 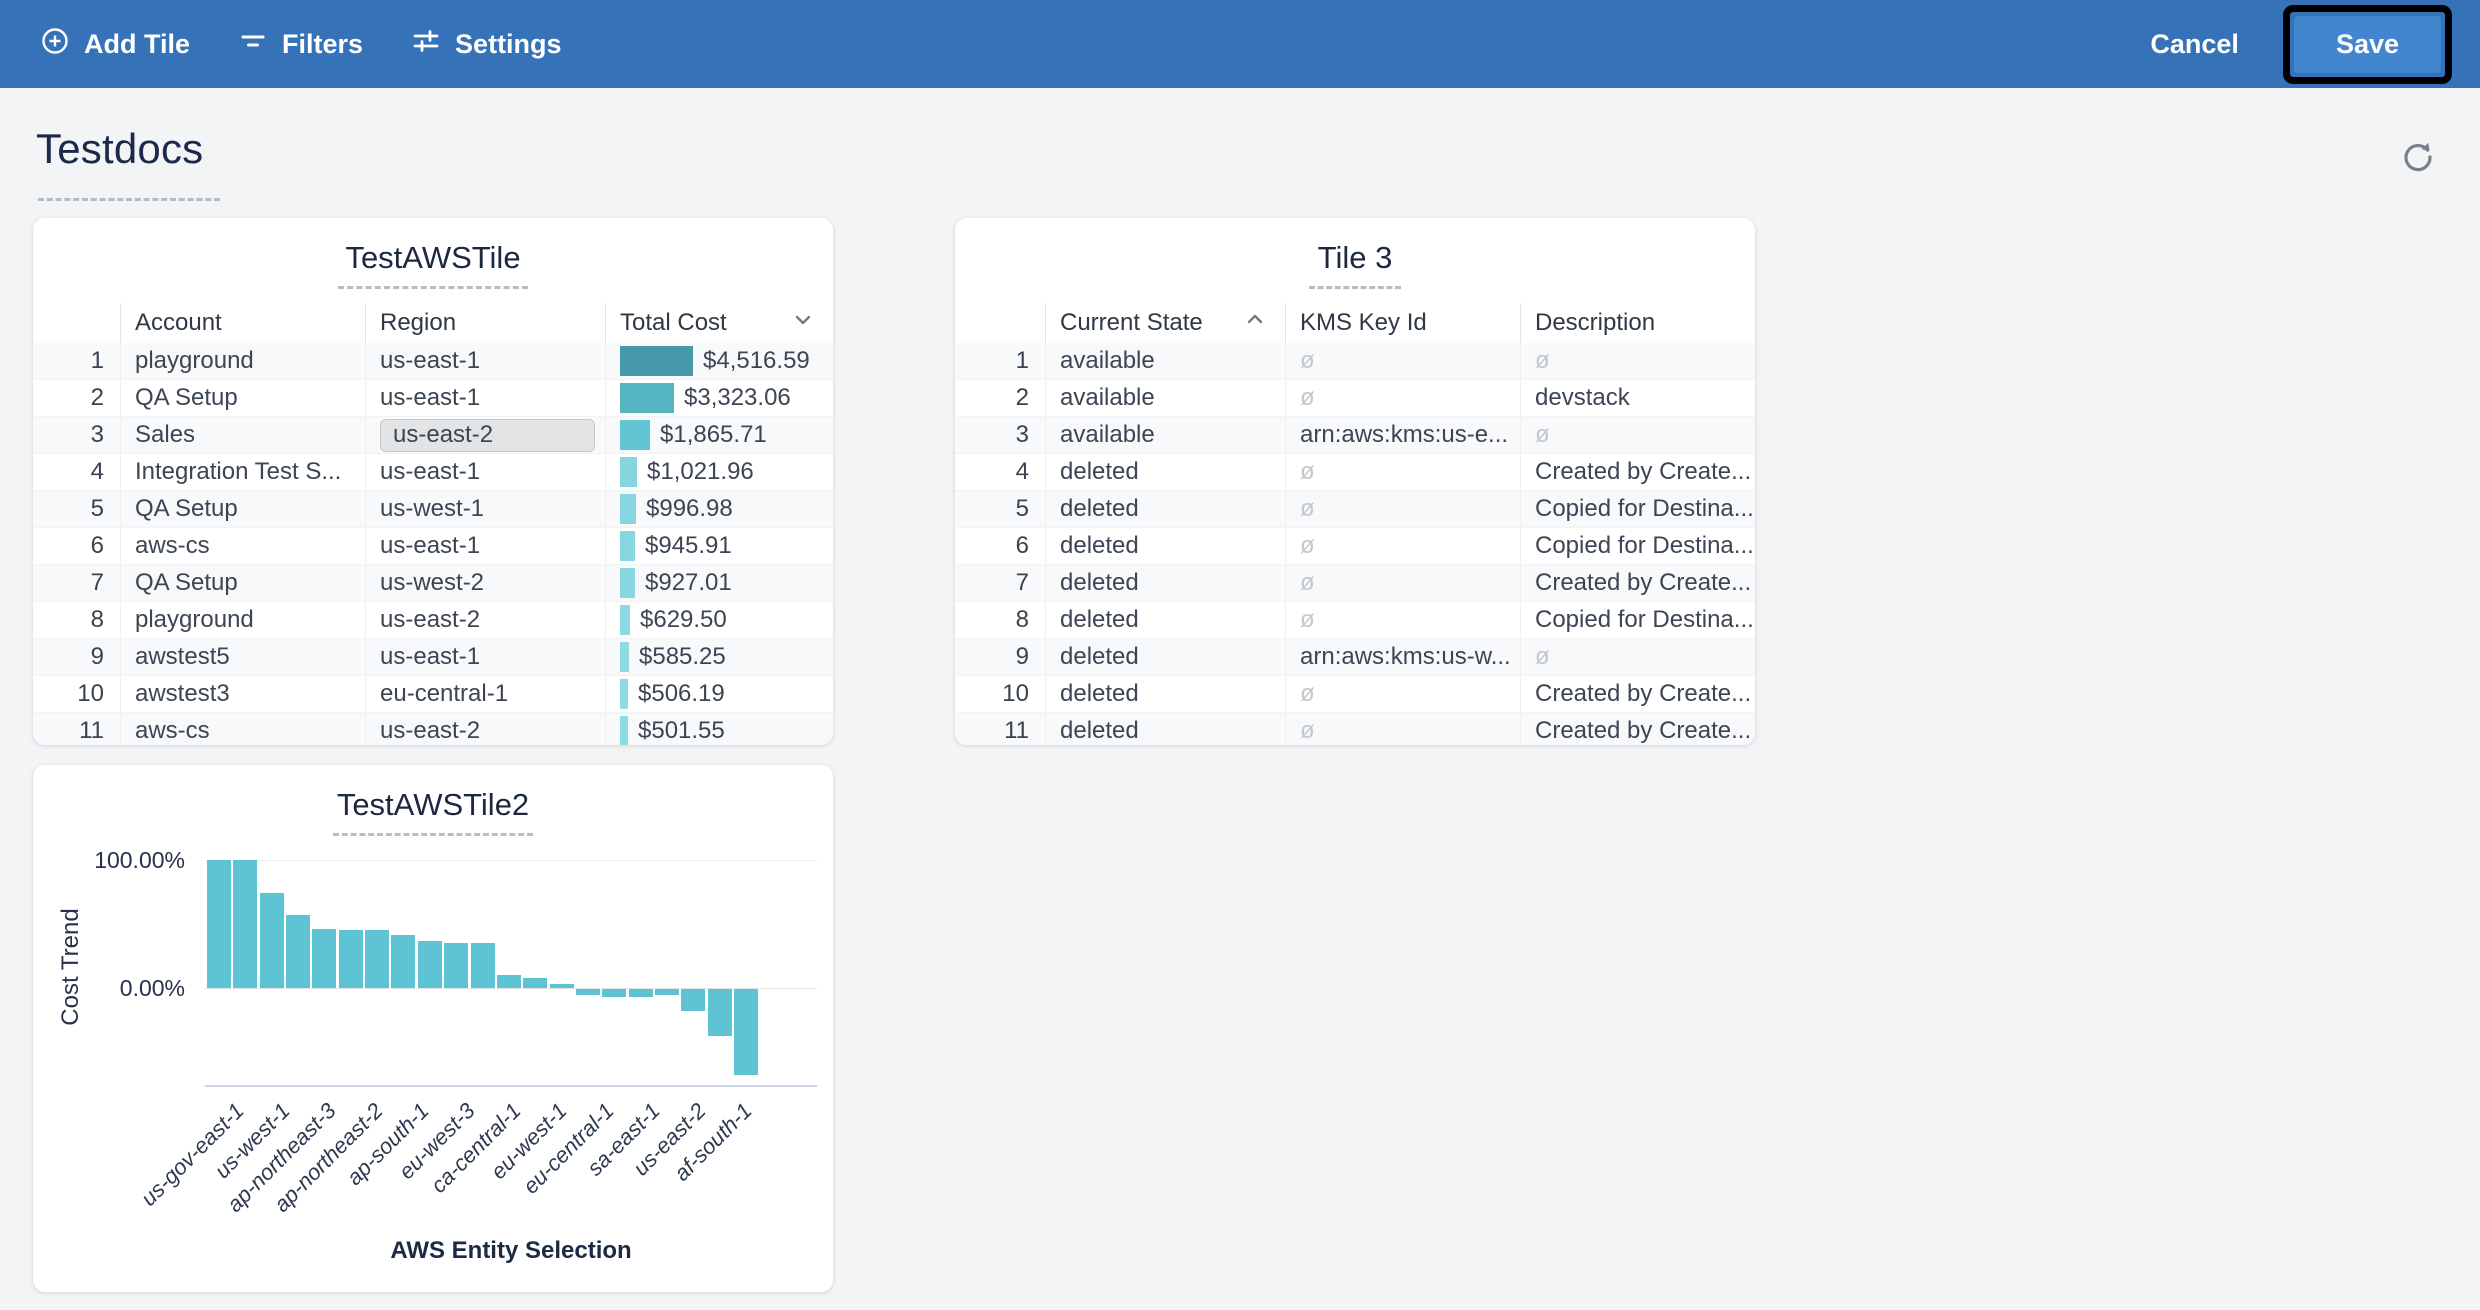 I want to click on table-row: 9 awstest5 us-east-1 $585.25, so click(x=433, y=657).